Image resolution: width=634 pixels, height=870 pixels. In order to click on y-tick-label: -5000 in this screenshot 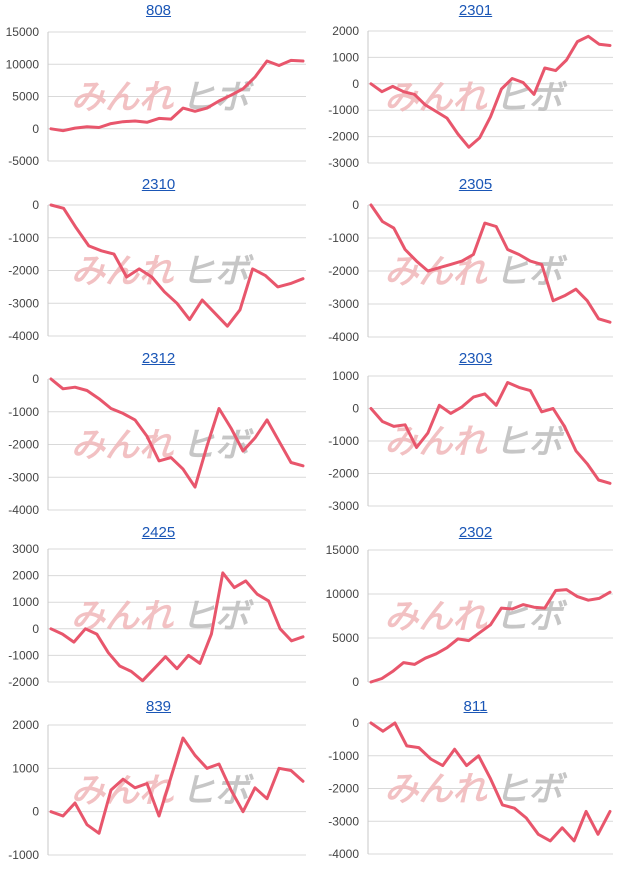, I will do `click(23, 161)`.